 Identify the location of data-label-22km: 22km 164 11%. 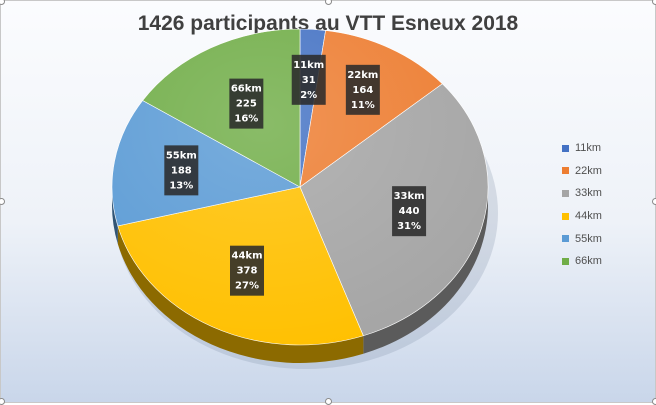
(362, 89).